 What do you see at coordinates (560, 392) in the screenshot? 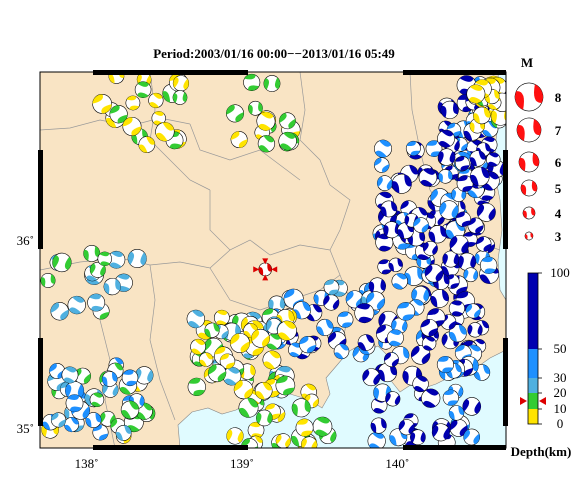
I see `depth-tick-label-3: 20` at bounding box center [560, 392].